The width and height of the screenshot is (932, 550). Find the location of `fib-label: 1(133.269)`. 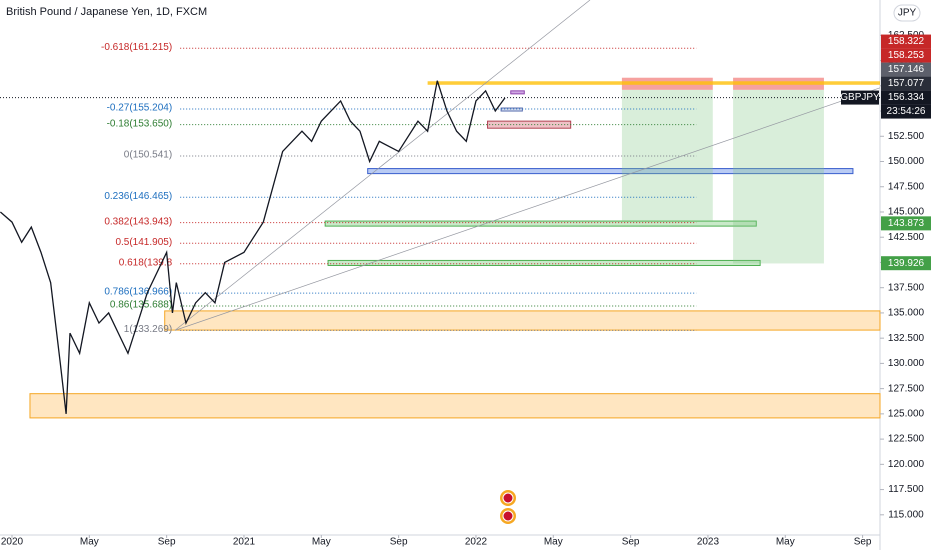

fib-label: 1(133.269) is located at coordinates (148, 329).